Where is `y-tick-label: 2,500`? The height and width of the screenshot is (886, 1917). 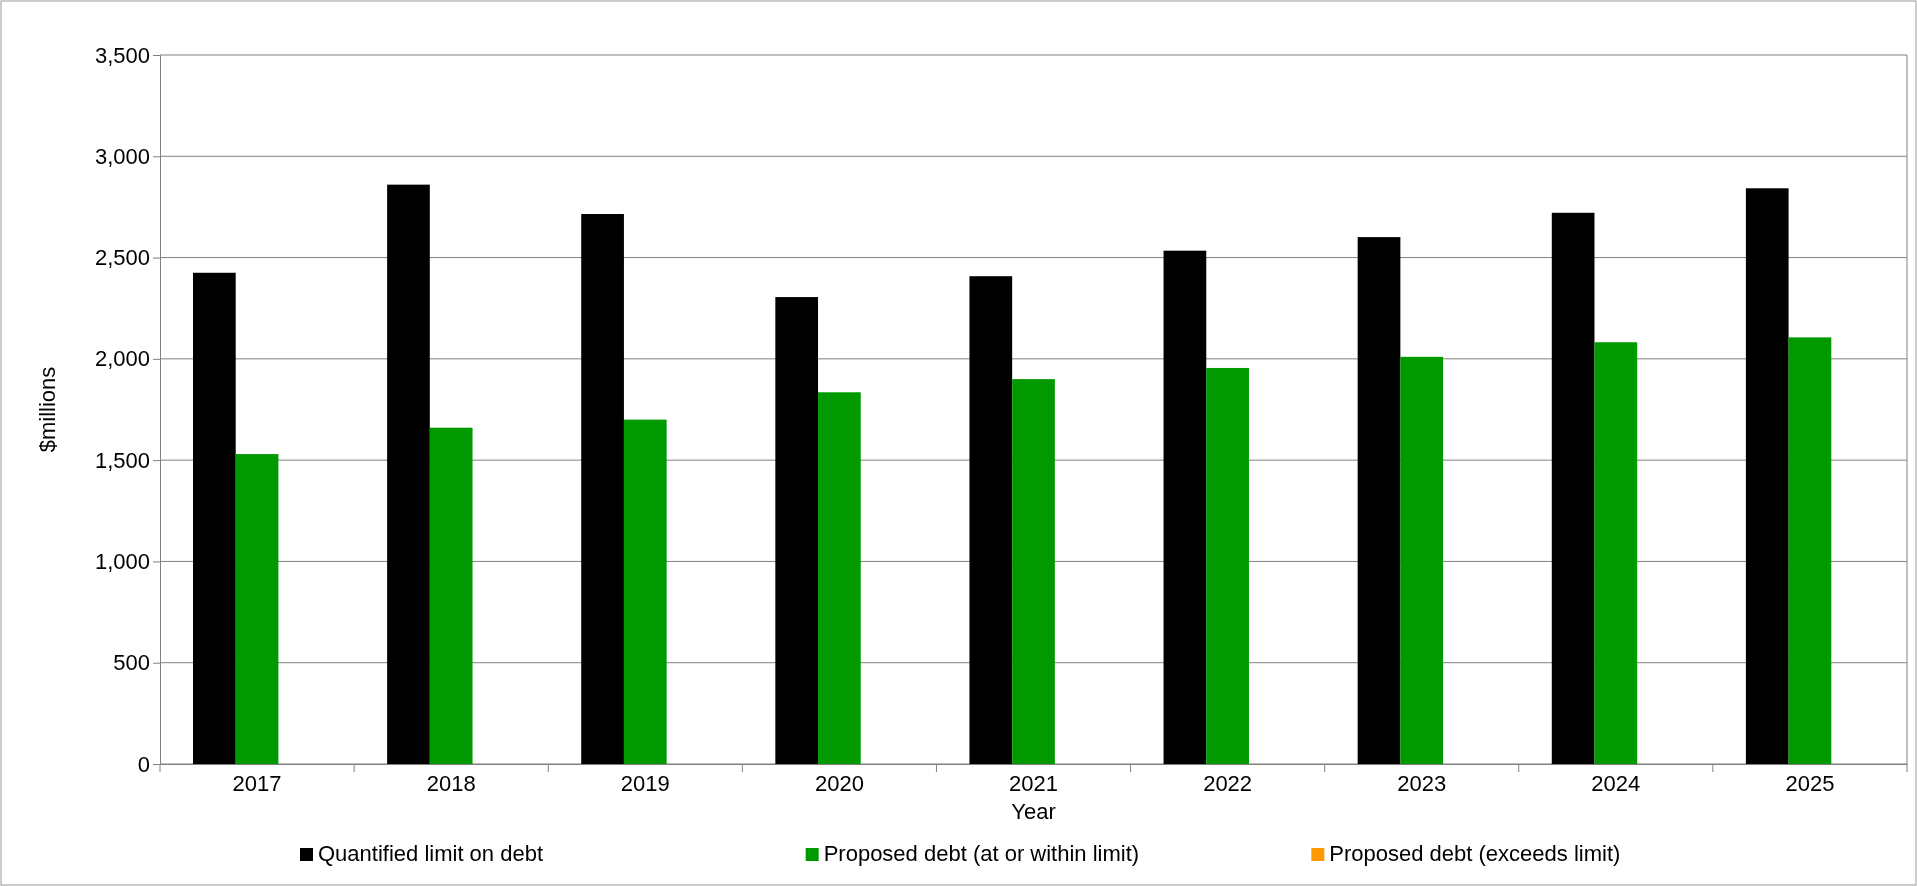 y-tick-label: 2,500 is located at coordinates (122, 258).